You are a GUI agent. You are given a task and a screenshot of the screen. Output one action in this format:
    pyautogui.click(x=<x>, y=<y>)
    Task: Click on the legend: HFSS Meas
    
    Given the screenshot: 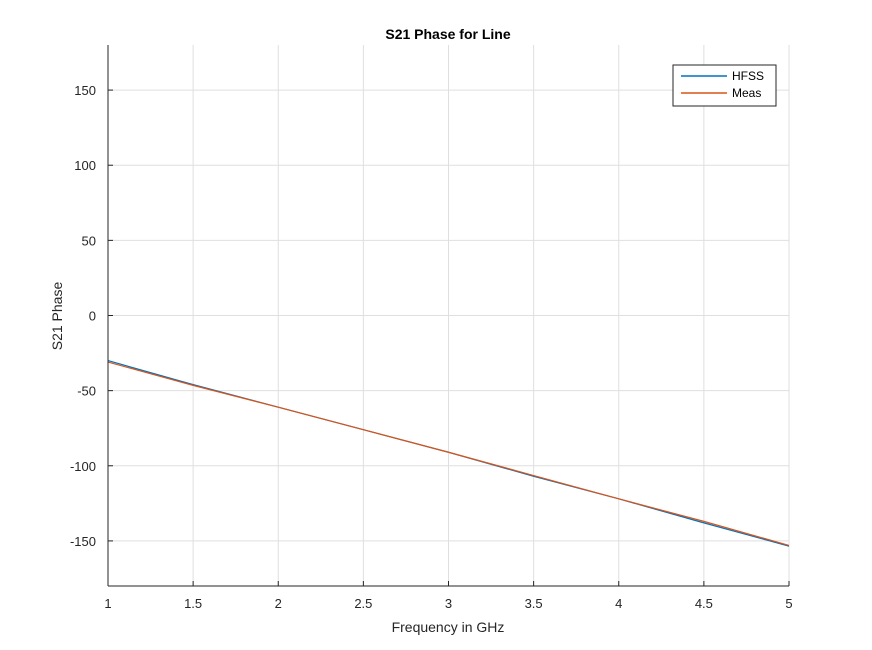 What is the action you would take?
    pyautogui.click(x=724, y=85)
    